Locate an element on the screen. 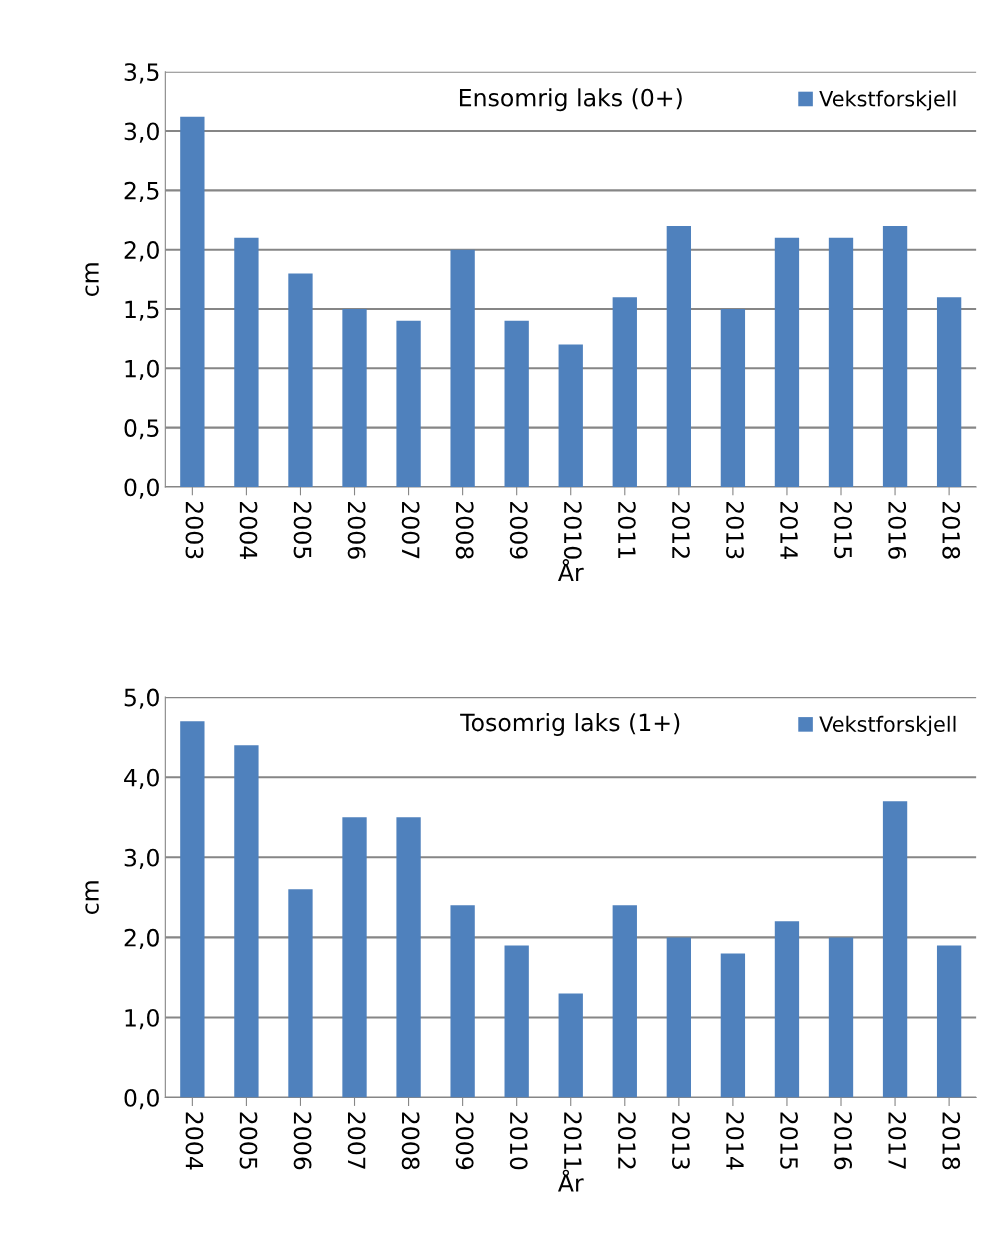 The height and width of the screenshot is (1236, 990). x-tick-label: 2017 is located at coordinates (897, 1140).